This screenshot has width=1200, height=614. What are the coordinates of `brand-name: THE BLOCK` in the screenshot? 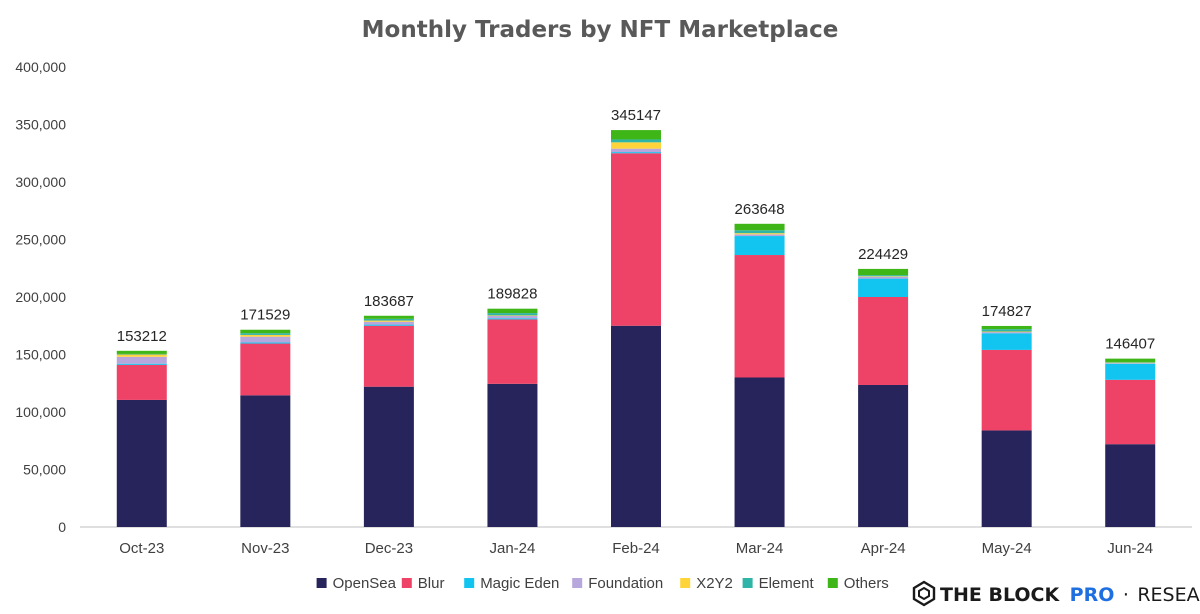 It's located at (1000, 595).